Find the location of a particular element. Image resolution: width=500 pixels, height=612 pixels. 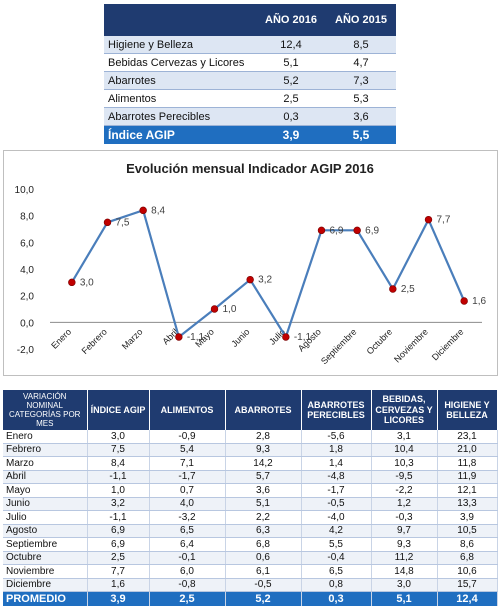

row-label: Enero is located at coordinates (45, 437).